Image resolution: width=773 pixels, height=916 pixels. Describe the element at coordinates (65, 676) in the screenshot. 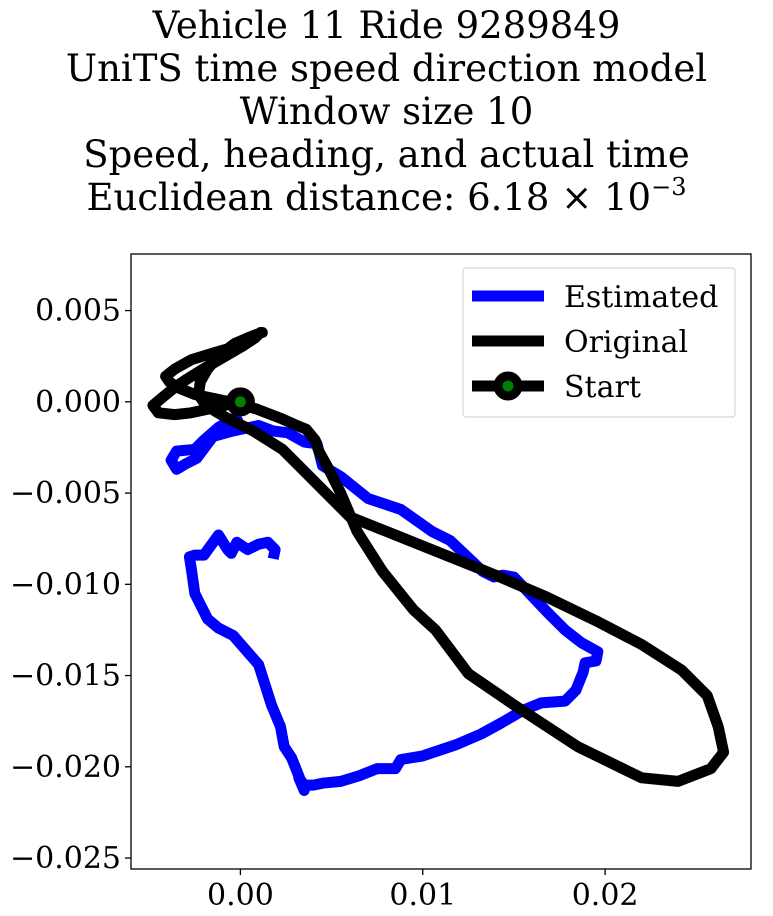

I see `y-tick-label: −0.015` at that location.